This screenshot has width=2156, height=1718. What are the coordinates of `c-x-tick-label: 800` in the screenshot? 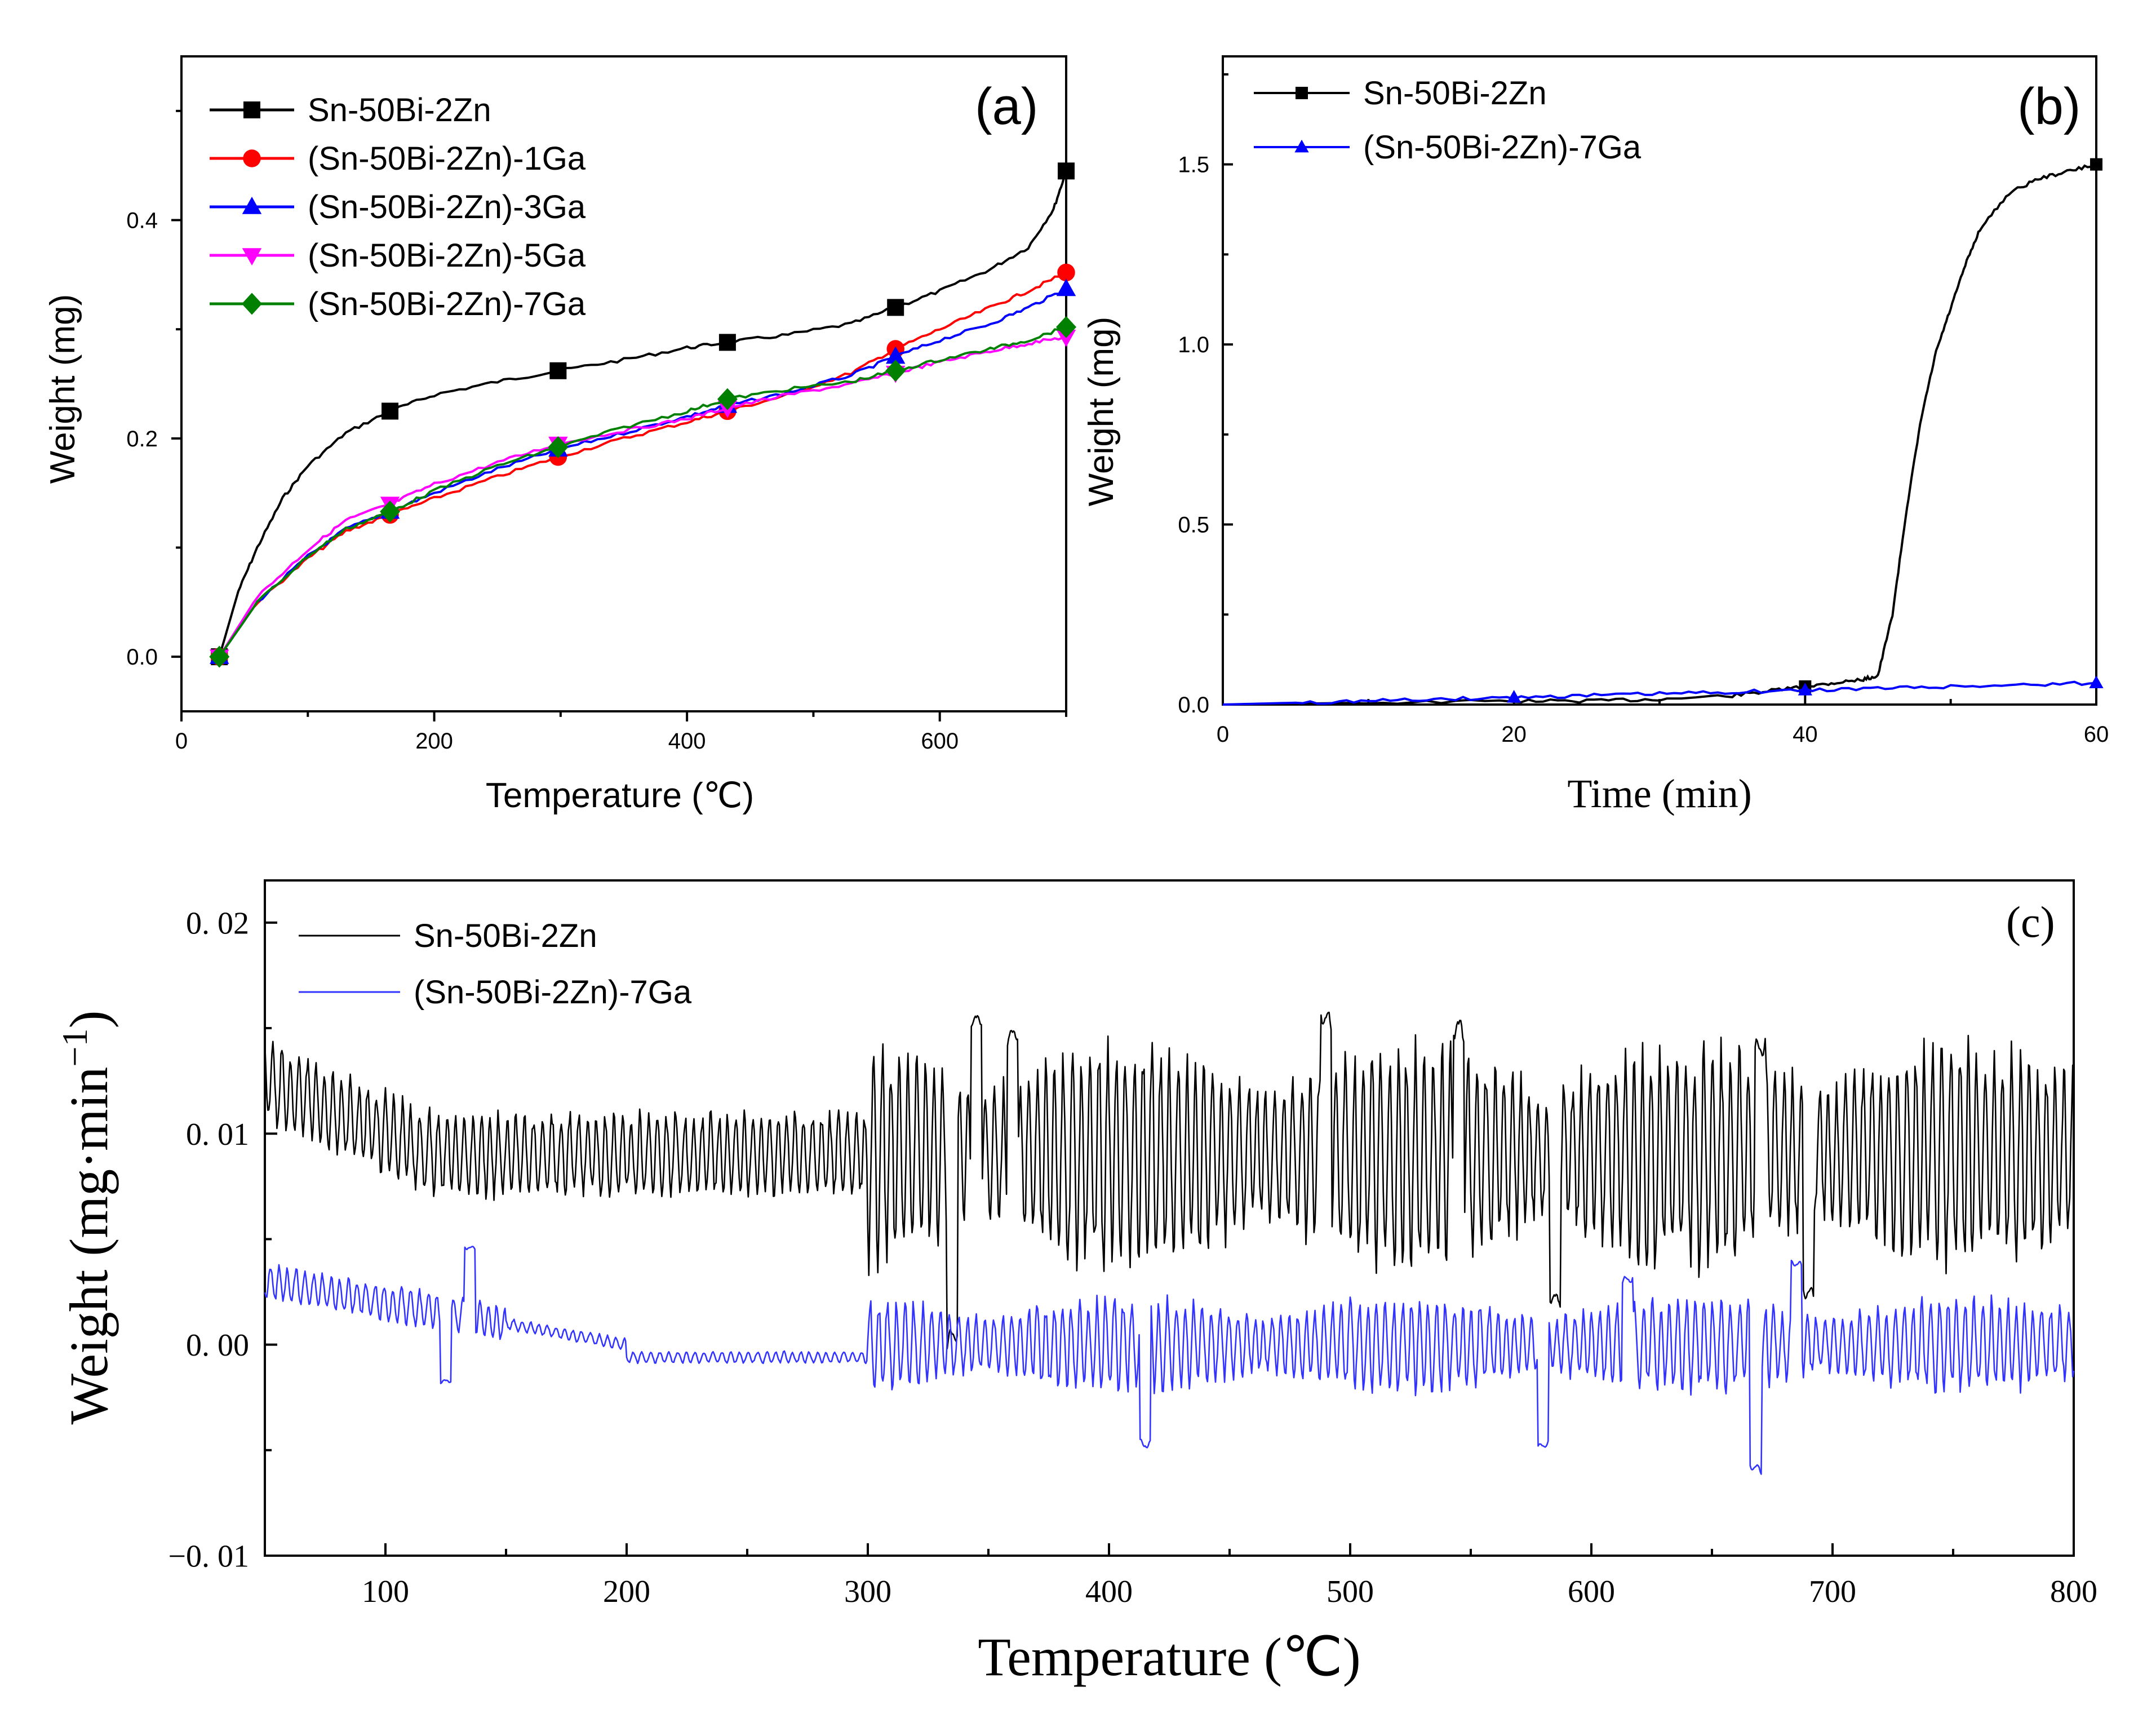 It's located at (2073, 1591).